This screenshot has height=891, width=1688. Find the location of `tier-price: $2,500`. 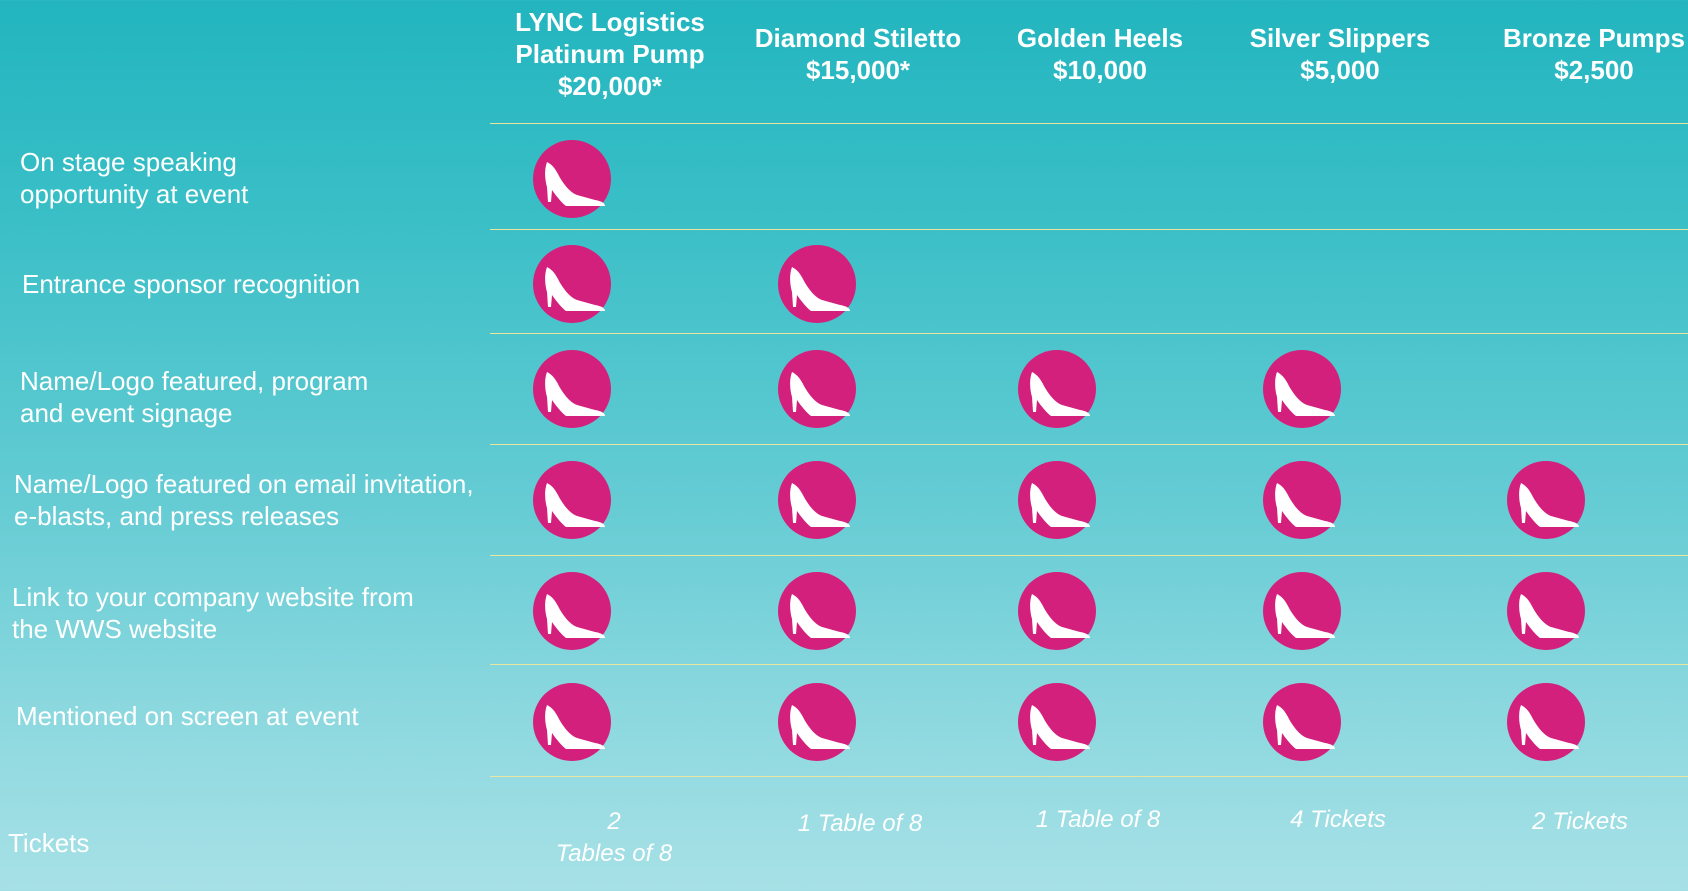

tier-price: $2,500 is located at coordinates (1594, 70).